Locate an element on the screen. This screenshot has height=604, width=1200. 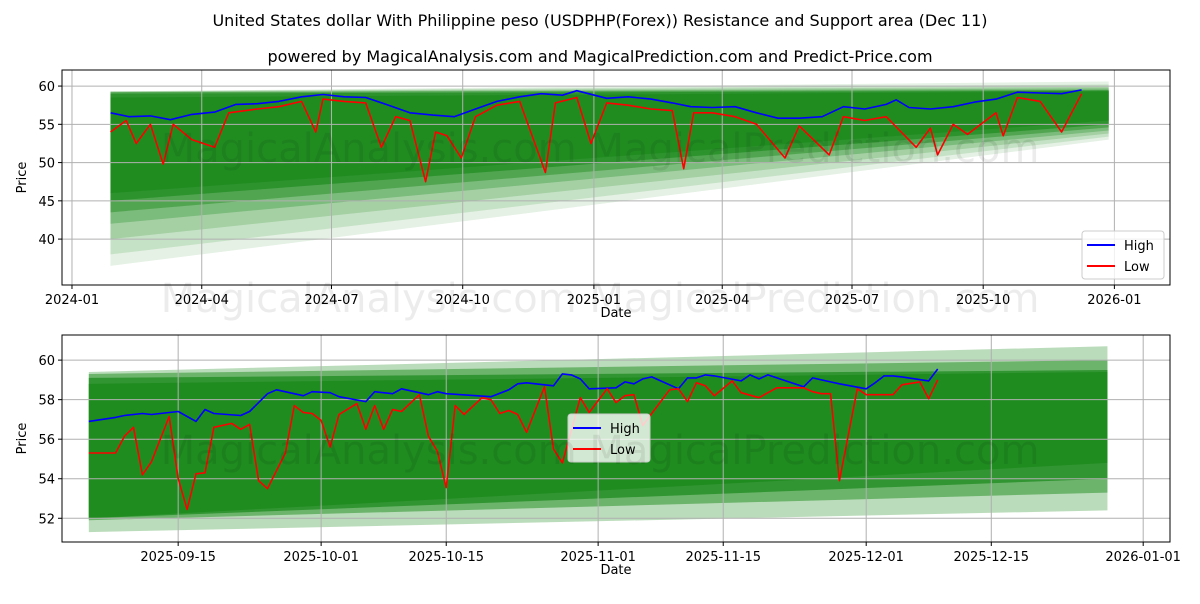
x-tick-label: 2025-07 is located at coordinates (852, 300).